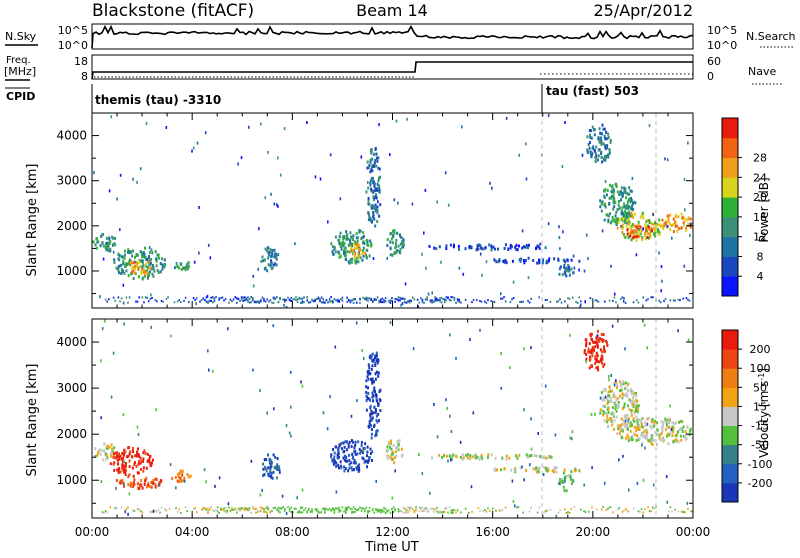  Describe the element at coordinates (760, 464) in the screenshot. I see `colorbar-tick-label: -100` at that location.